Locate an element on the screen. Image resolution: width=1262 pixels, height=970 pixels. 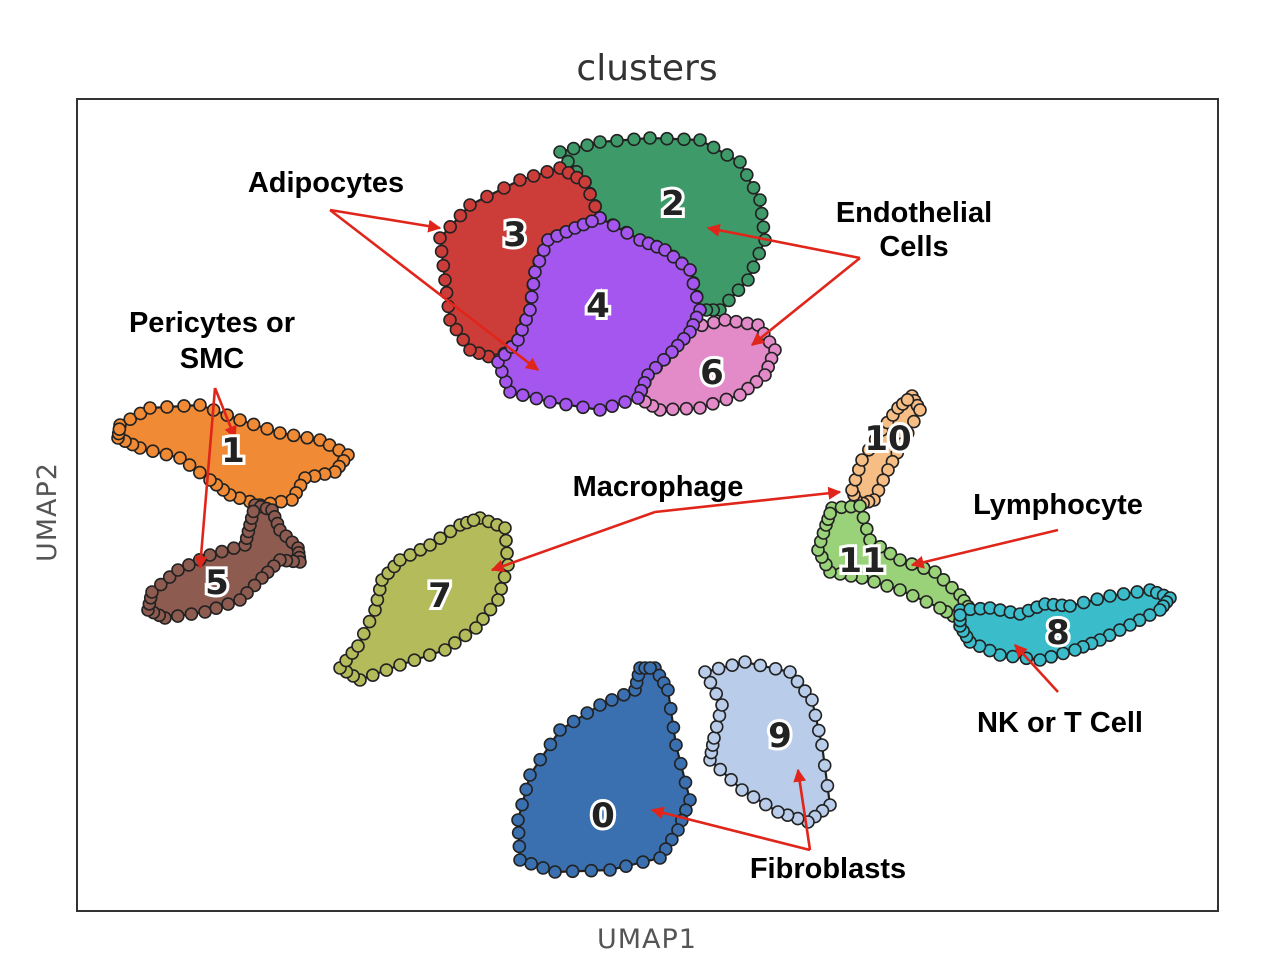
cluster-5-label: 5 is located at coordinates (217, 583).